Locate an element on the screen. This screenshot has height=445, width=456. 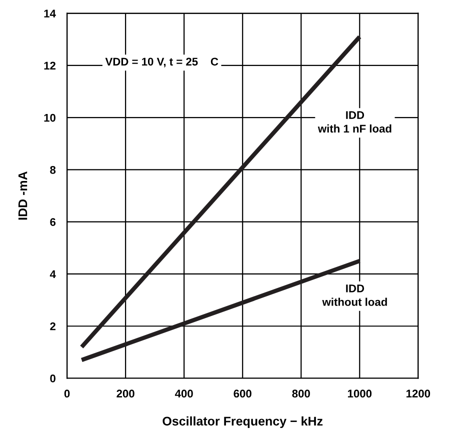
y-axis-title: IDD -mA is located at coordinates (23, 195).